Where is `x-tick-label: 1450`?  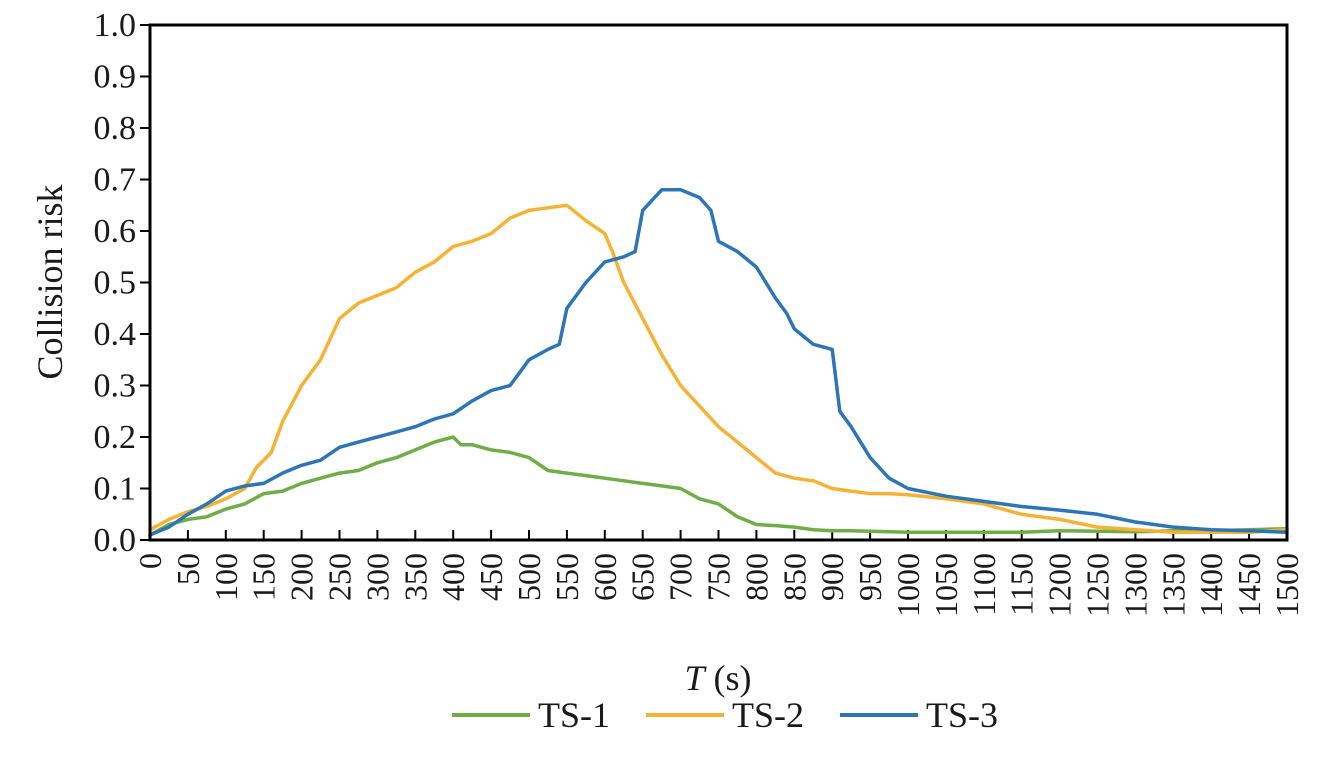
x-tick-label: 1450 is located at coordinates (1249, 585).